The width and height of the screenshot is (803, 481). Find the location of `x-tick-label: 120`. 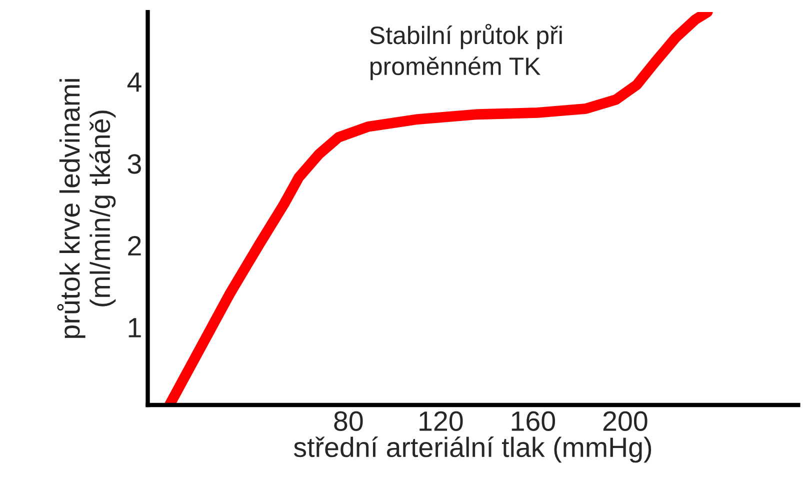

x-tick-label: 120 is located at coordinates (441, 421).